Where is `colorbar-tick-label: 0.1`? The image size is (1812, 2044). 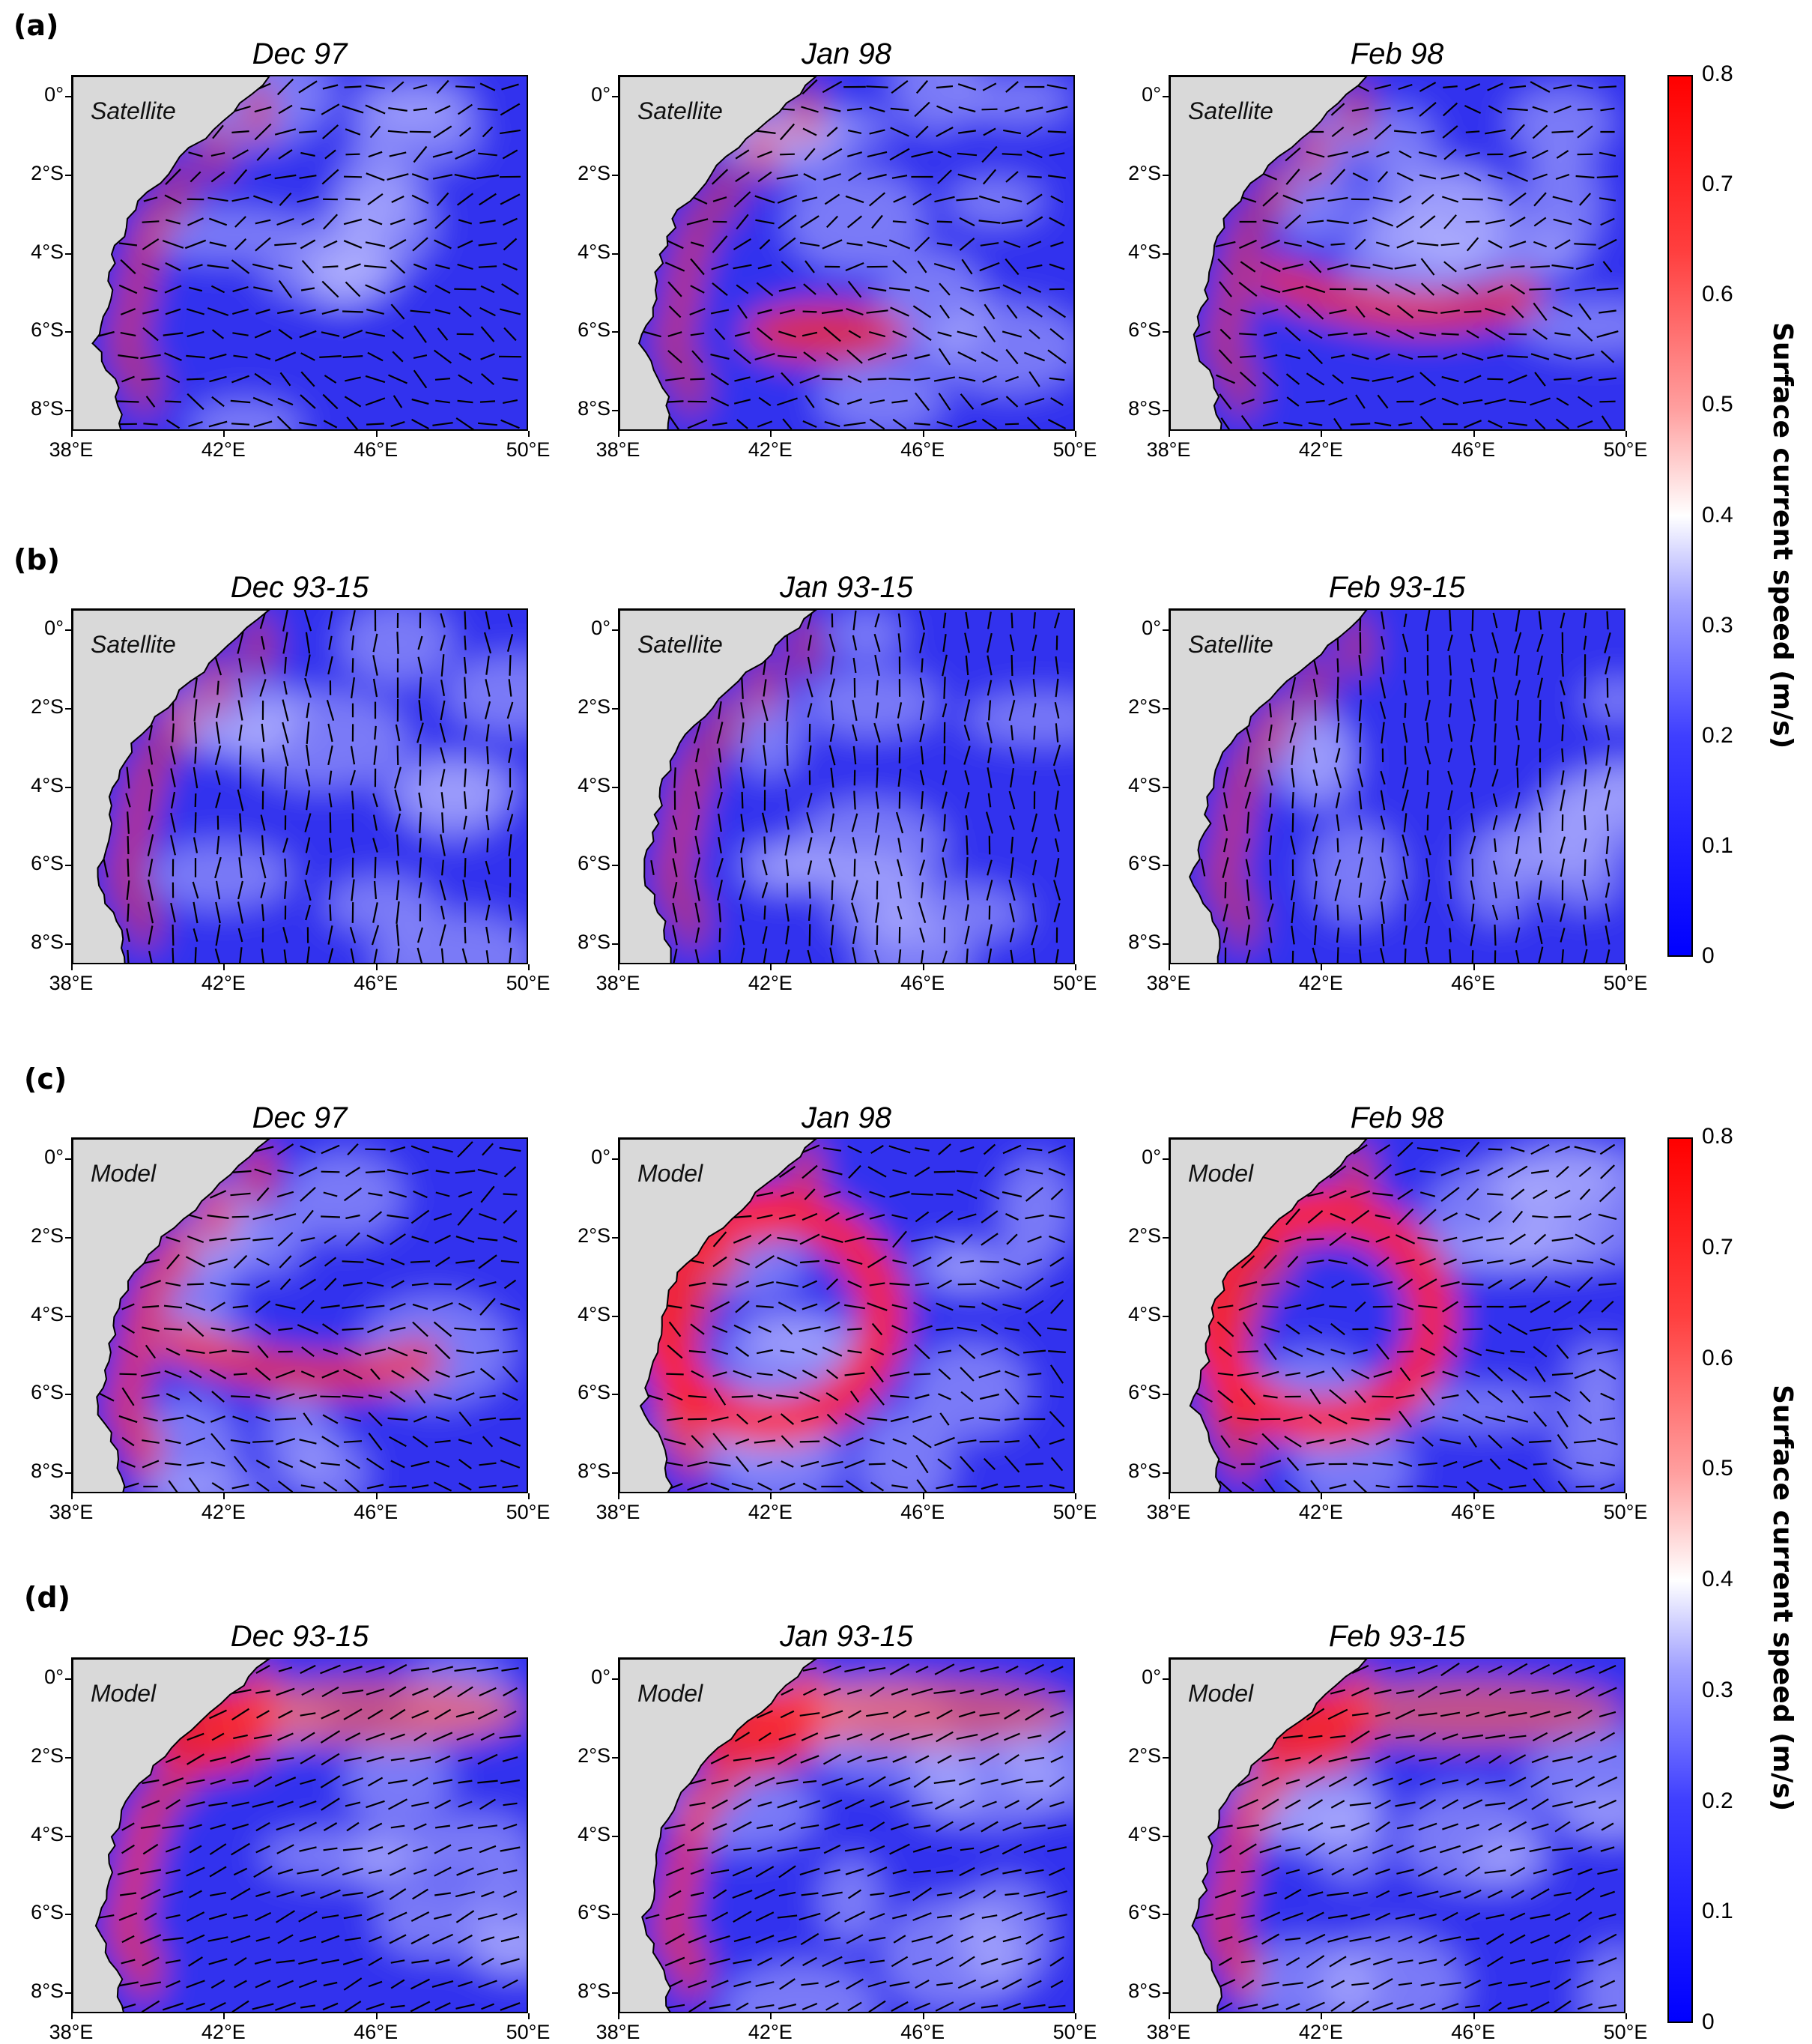
colorbar-tick-label: 0.1 is located at coordinates (1718, 846).